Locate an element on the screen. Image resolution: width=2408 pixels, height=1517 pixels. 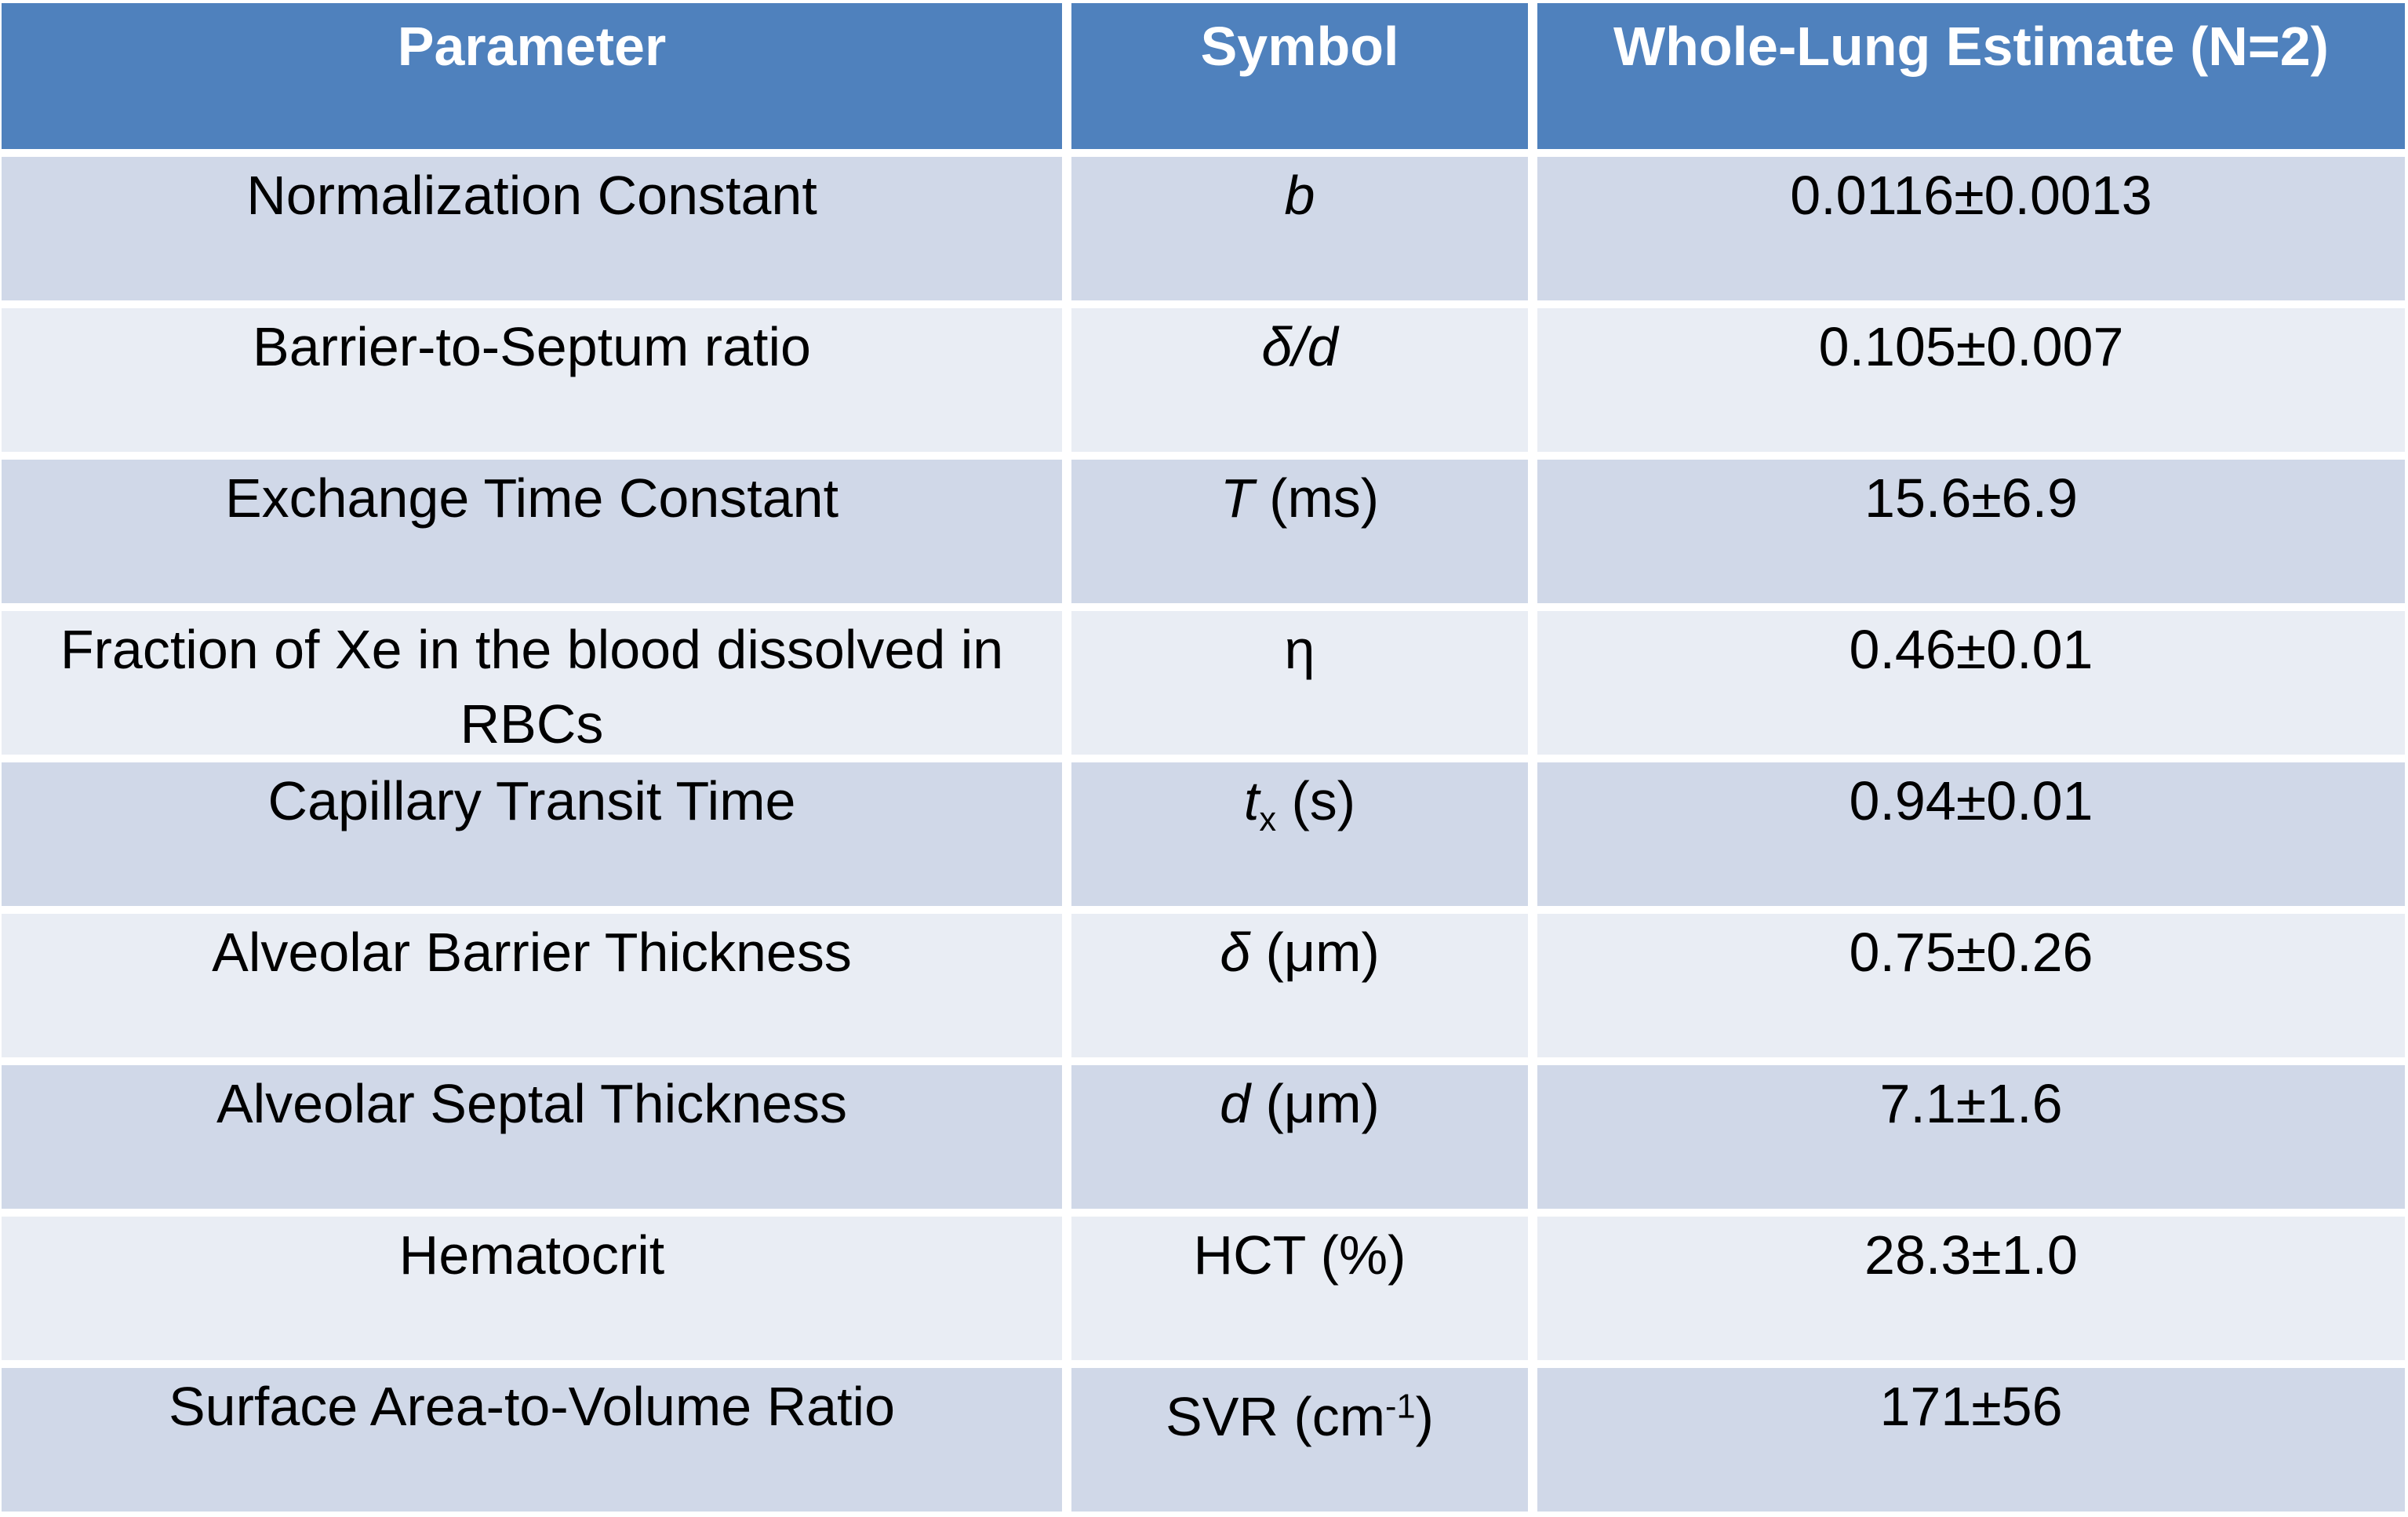
symbol-cell: d (μm) is located at coordinates (1299, 1137).